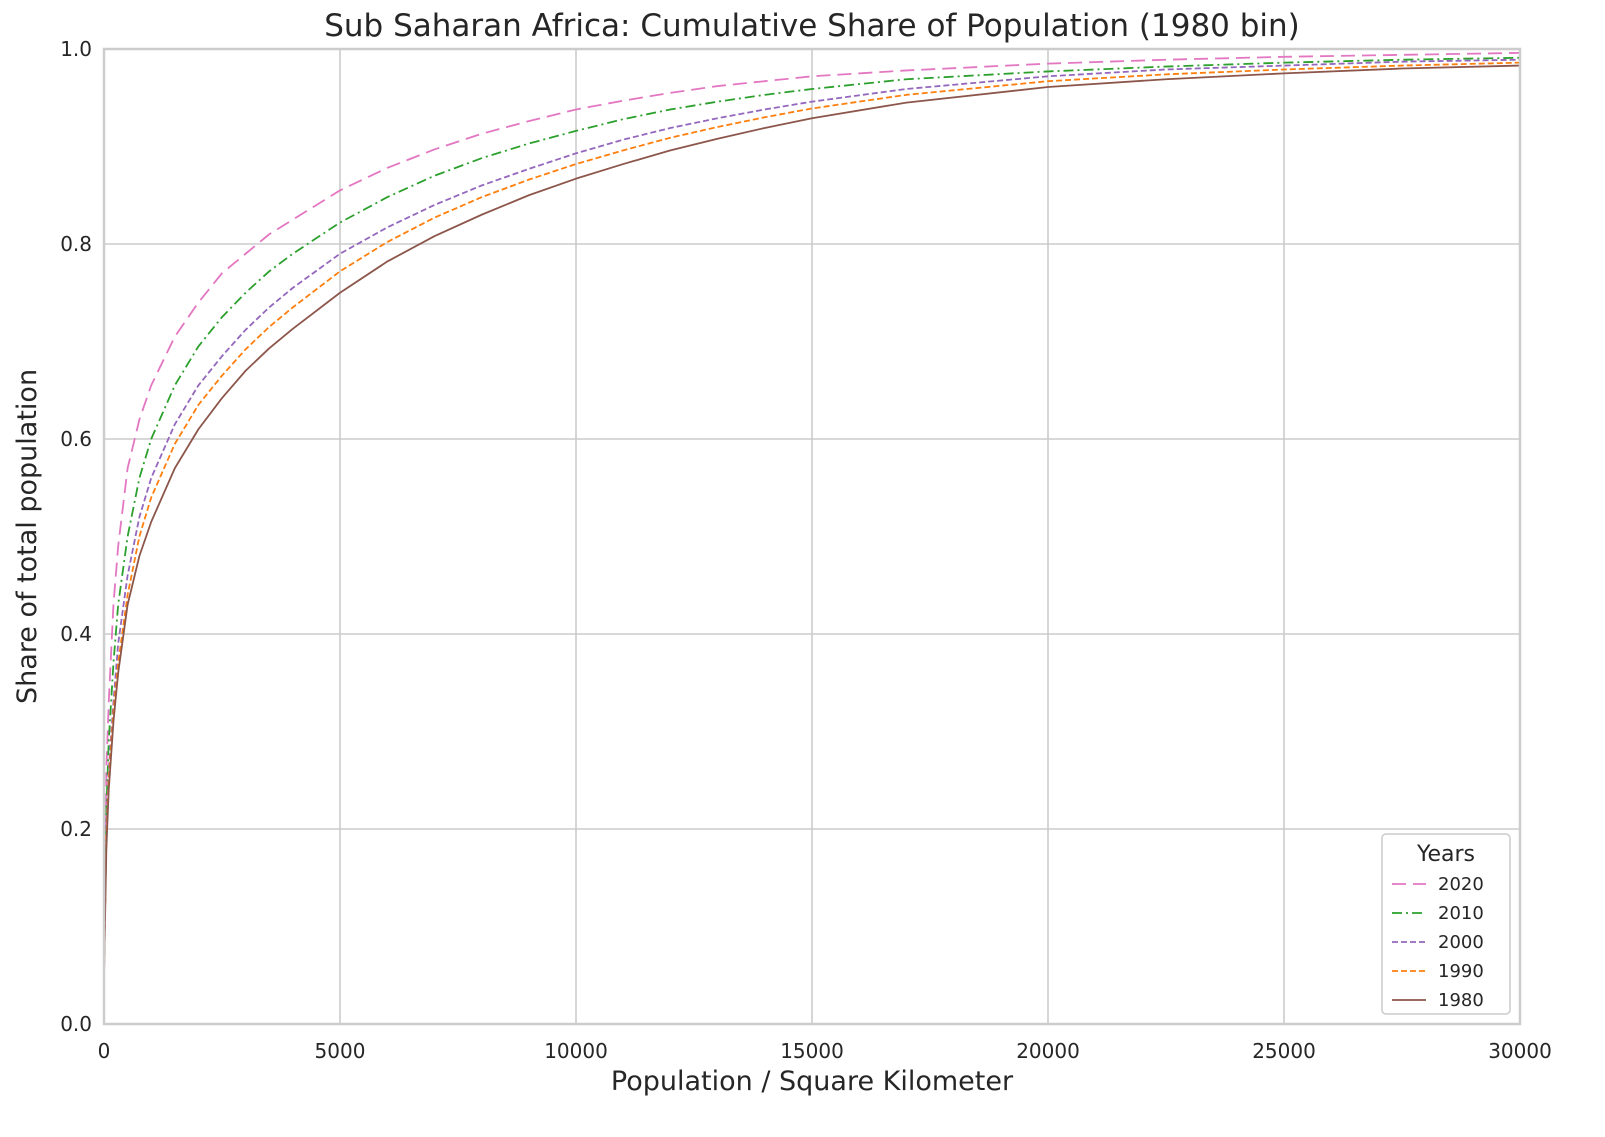 This screenshot has height=1137, width=1605. Describe the element at coordinates (76, 439) in the screenshot. I see `y-tick-label: 0.6` at that location.